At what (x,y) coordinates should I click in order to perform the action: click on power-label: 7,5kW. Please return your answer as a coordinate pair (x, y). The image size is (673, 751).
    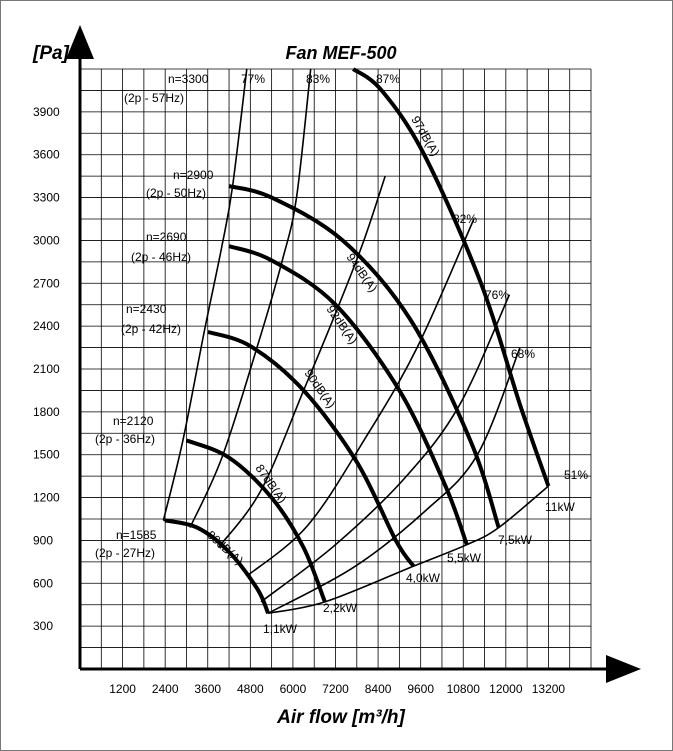
    Looking at the image, I should click on (515, 540).